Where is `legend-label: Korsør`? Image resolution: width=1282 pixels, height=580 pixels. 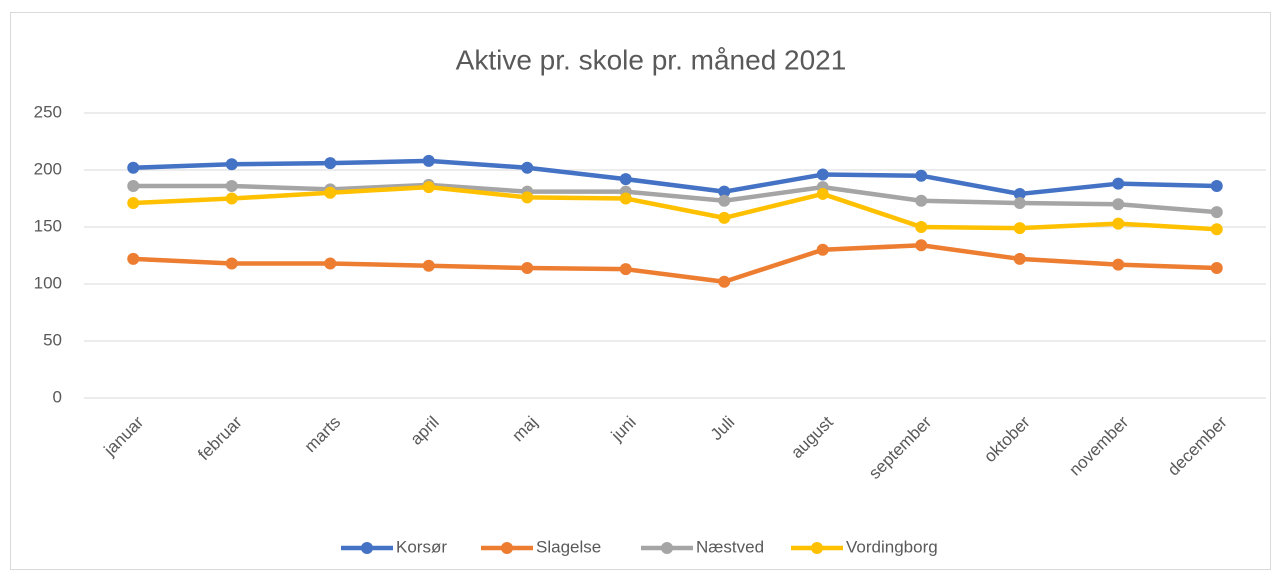
legend-label: Korsør is located at coordinates (421, 546).